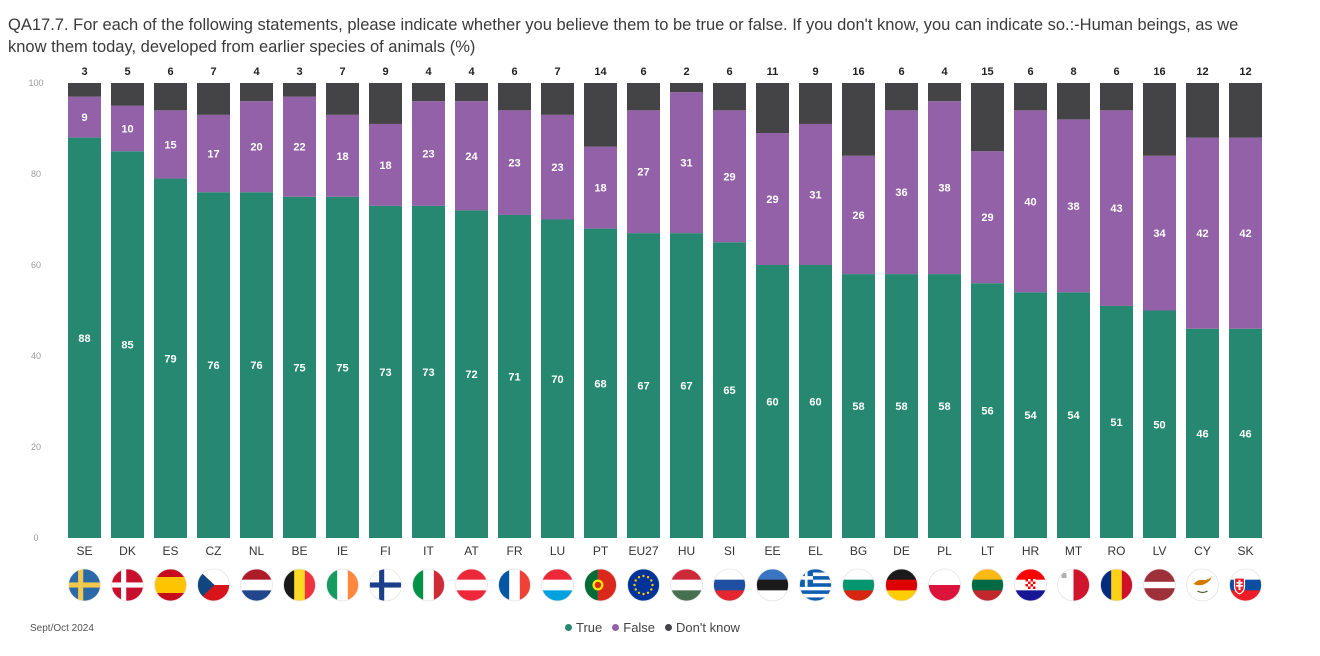  What do you see at coordinates (601, 551) in the screenshot?
I see `x-tick-label: PT` at bounding box center [601, 551].